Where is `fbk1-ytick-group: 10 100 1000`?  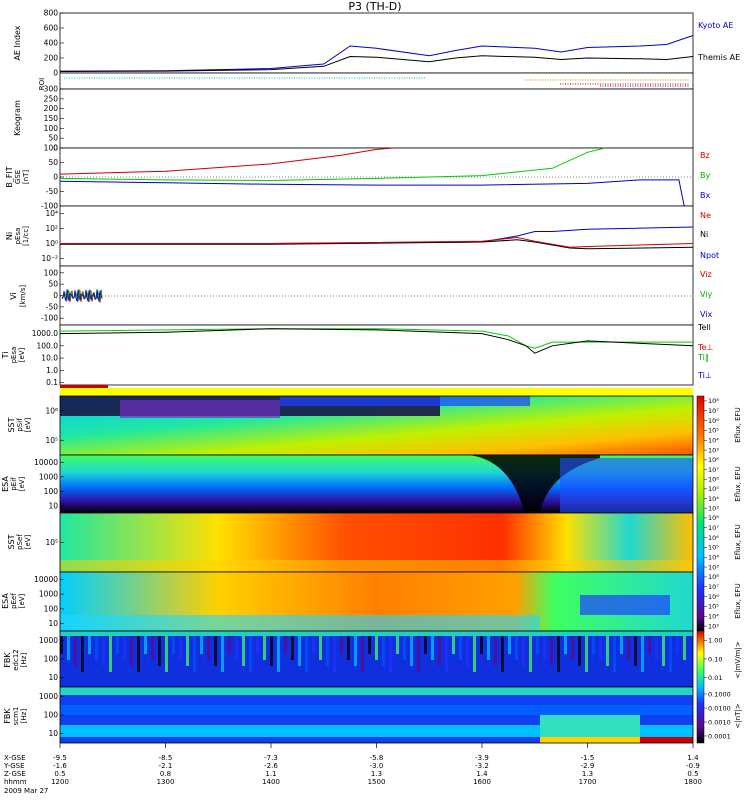
fbk1-ytick-group: 10 100 1000 is located at coordinates (51, 659).